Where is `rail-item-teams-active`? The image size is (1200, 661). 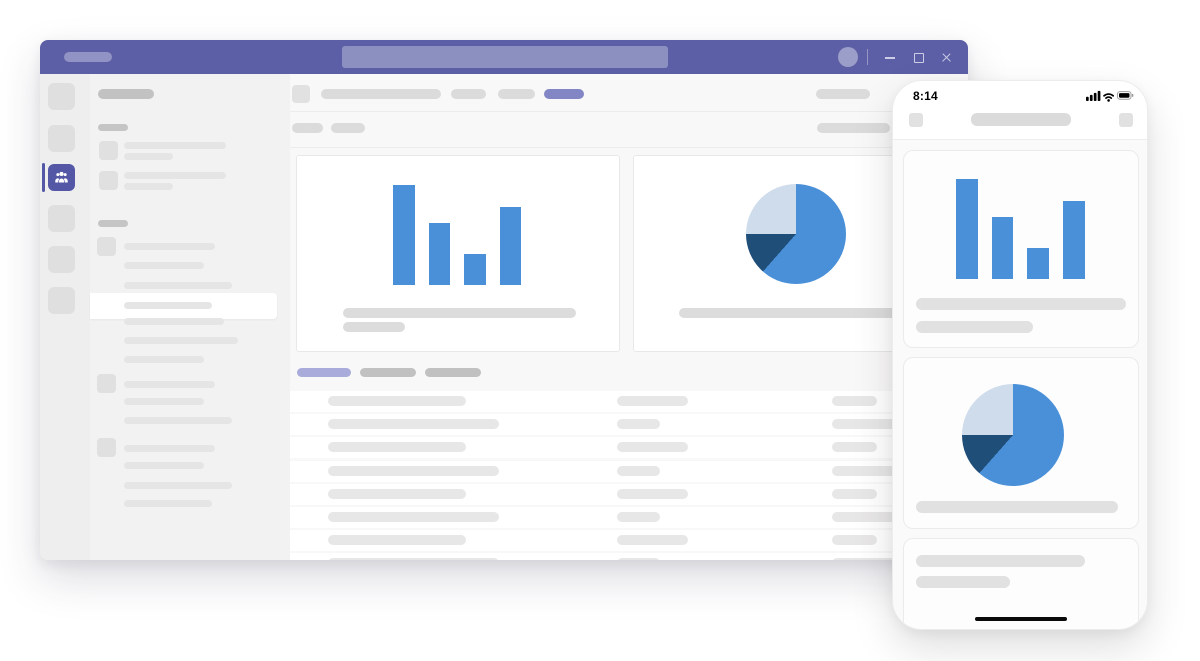
rail-item-teams-active is located at coordinates (61, 177).